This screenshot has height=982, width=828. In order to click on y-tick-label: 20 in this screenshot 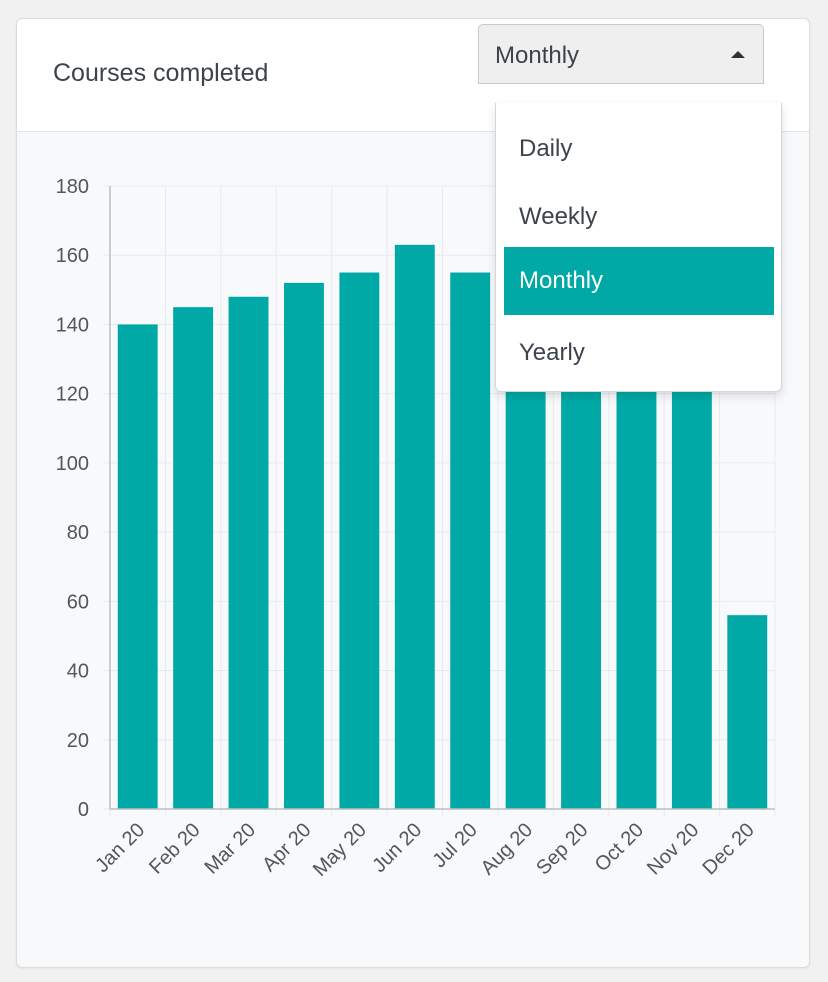, I will do `click(78, 741)`.